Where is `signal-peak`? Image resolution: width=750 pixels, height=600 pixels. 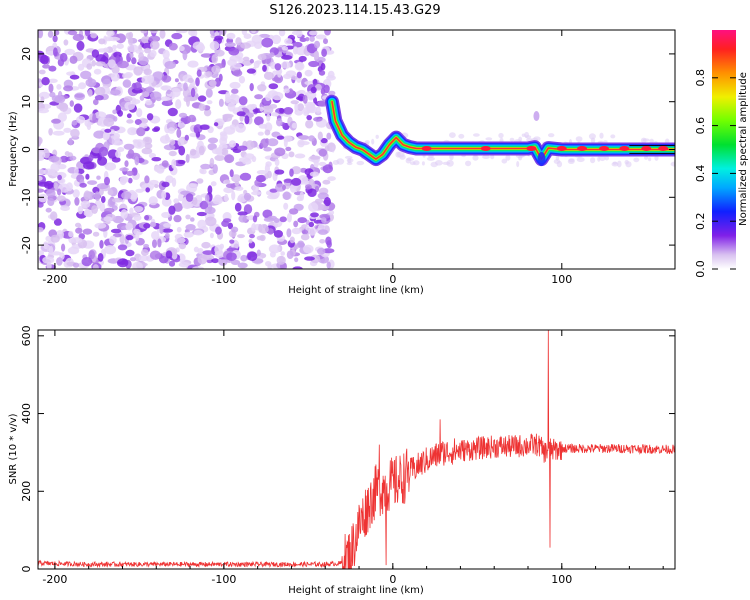
signal-peak is located at coordinates (426, 149).